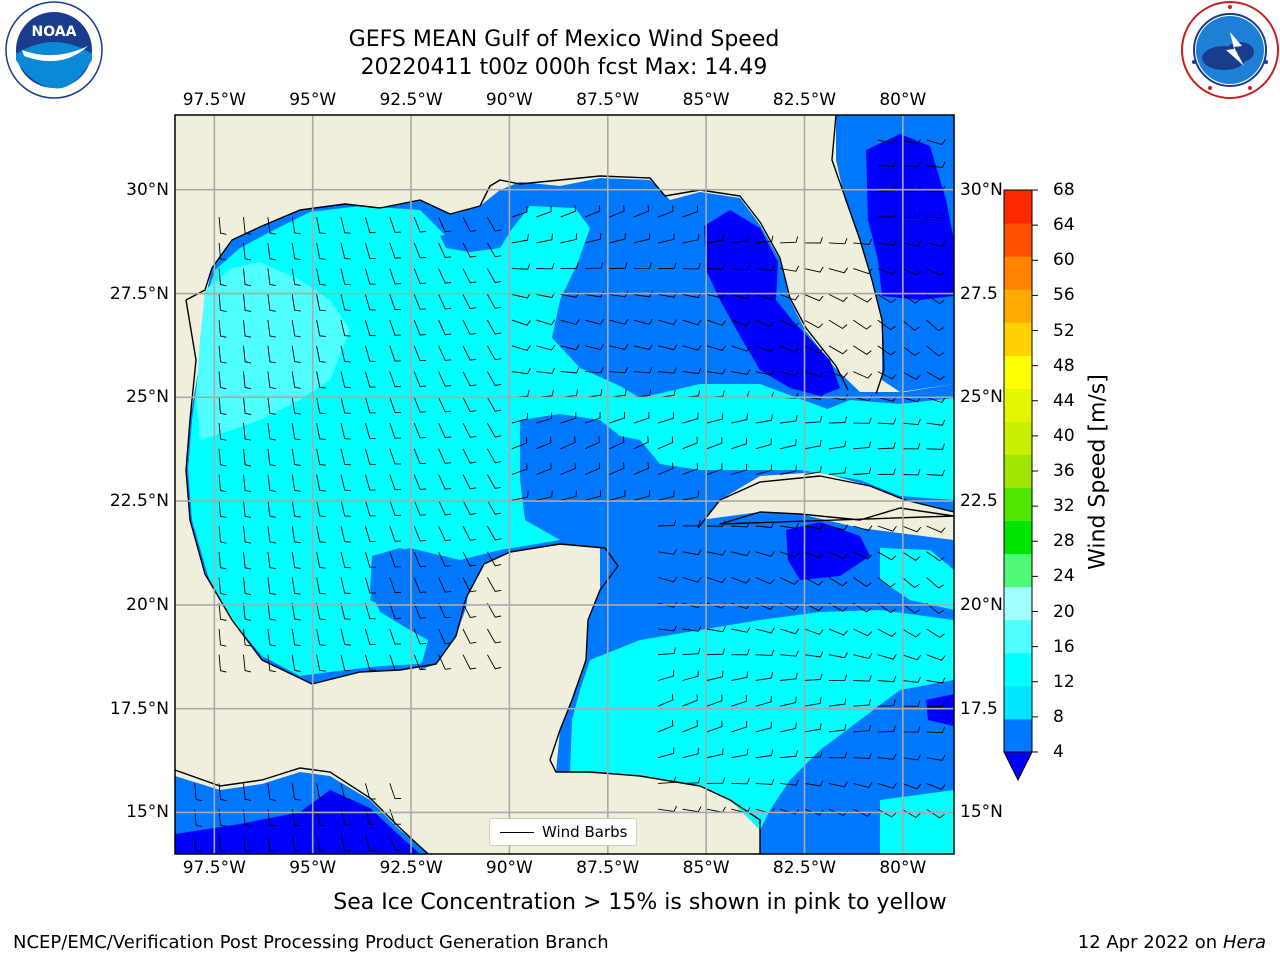 This screenshot has width=1280, height=960. Describe the element at coordinates (608, 868) in the screenshot. I see `lon-label-bottom: 87.5°W` at that location.